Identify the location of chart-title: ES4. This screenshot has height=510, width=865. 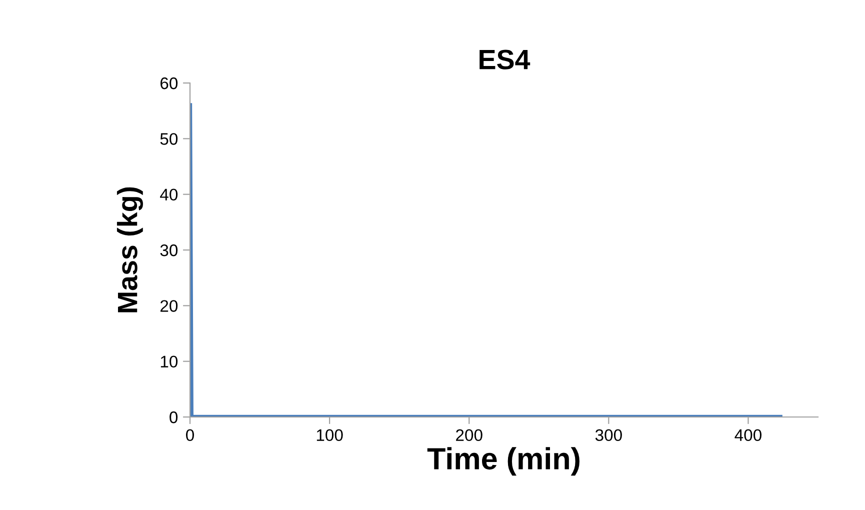
(505, 60).